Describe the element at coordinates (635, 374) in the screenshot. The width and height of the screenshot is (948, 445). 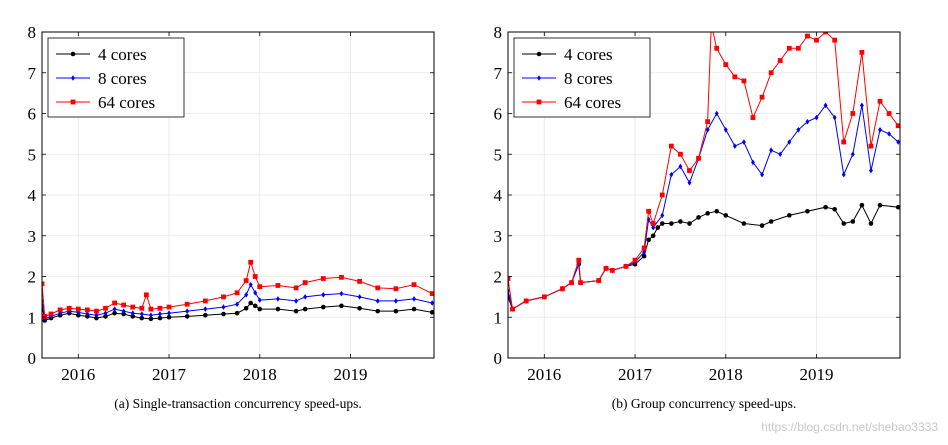
I see `x-tick-label: 2017` at that location.